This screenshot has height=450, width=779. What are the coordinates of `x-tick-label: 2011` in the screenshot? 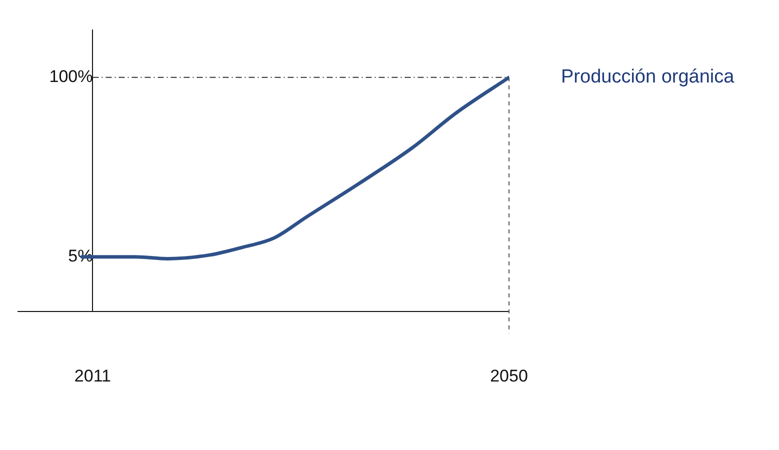 It's located at (92, 376).